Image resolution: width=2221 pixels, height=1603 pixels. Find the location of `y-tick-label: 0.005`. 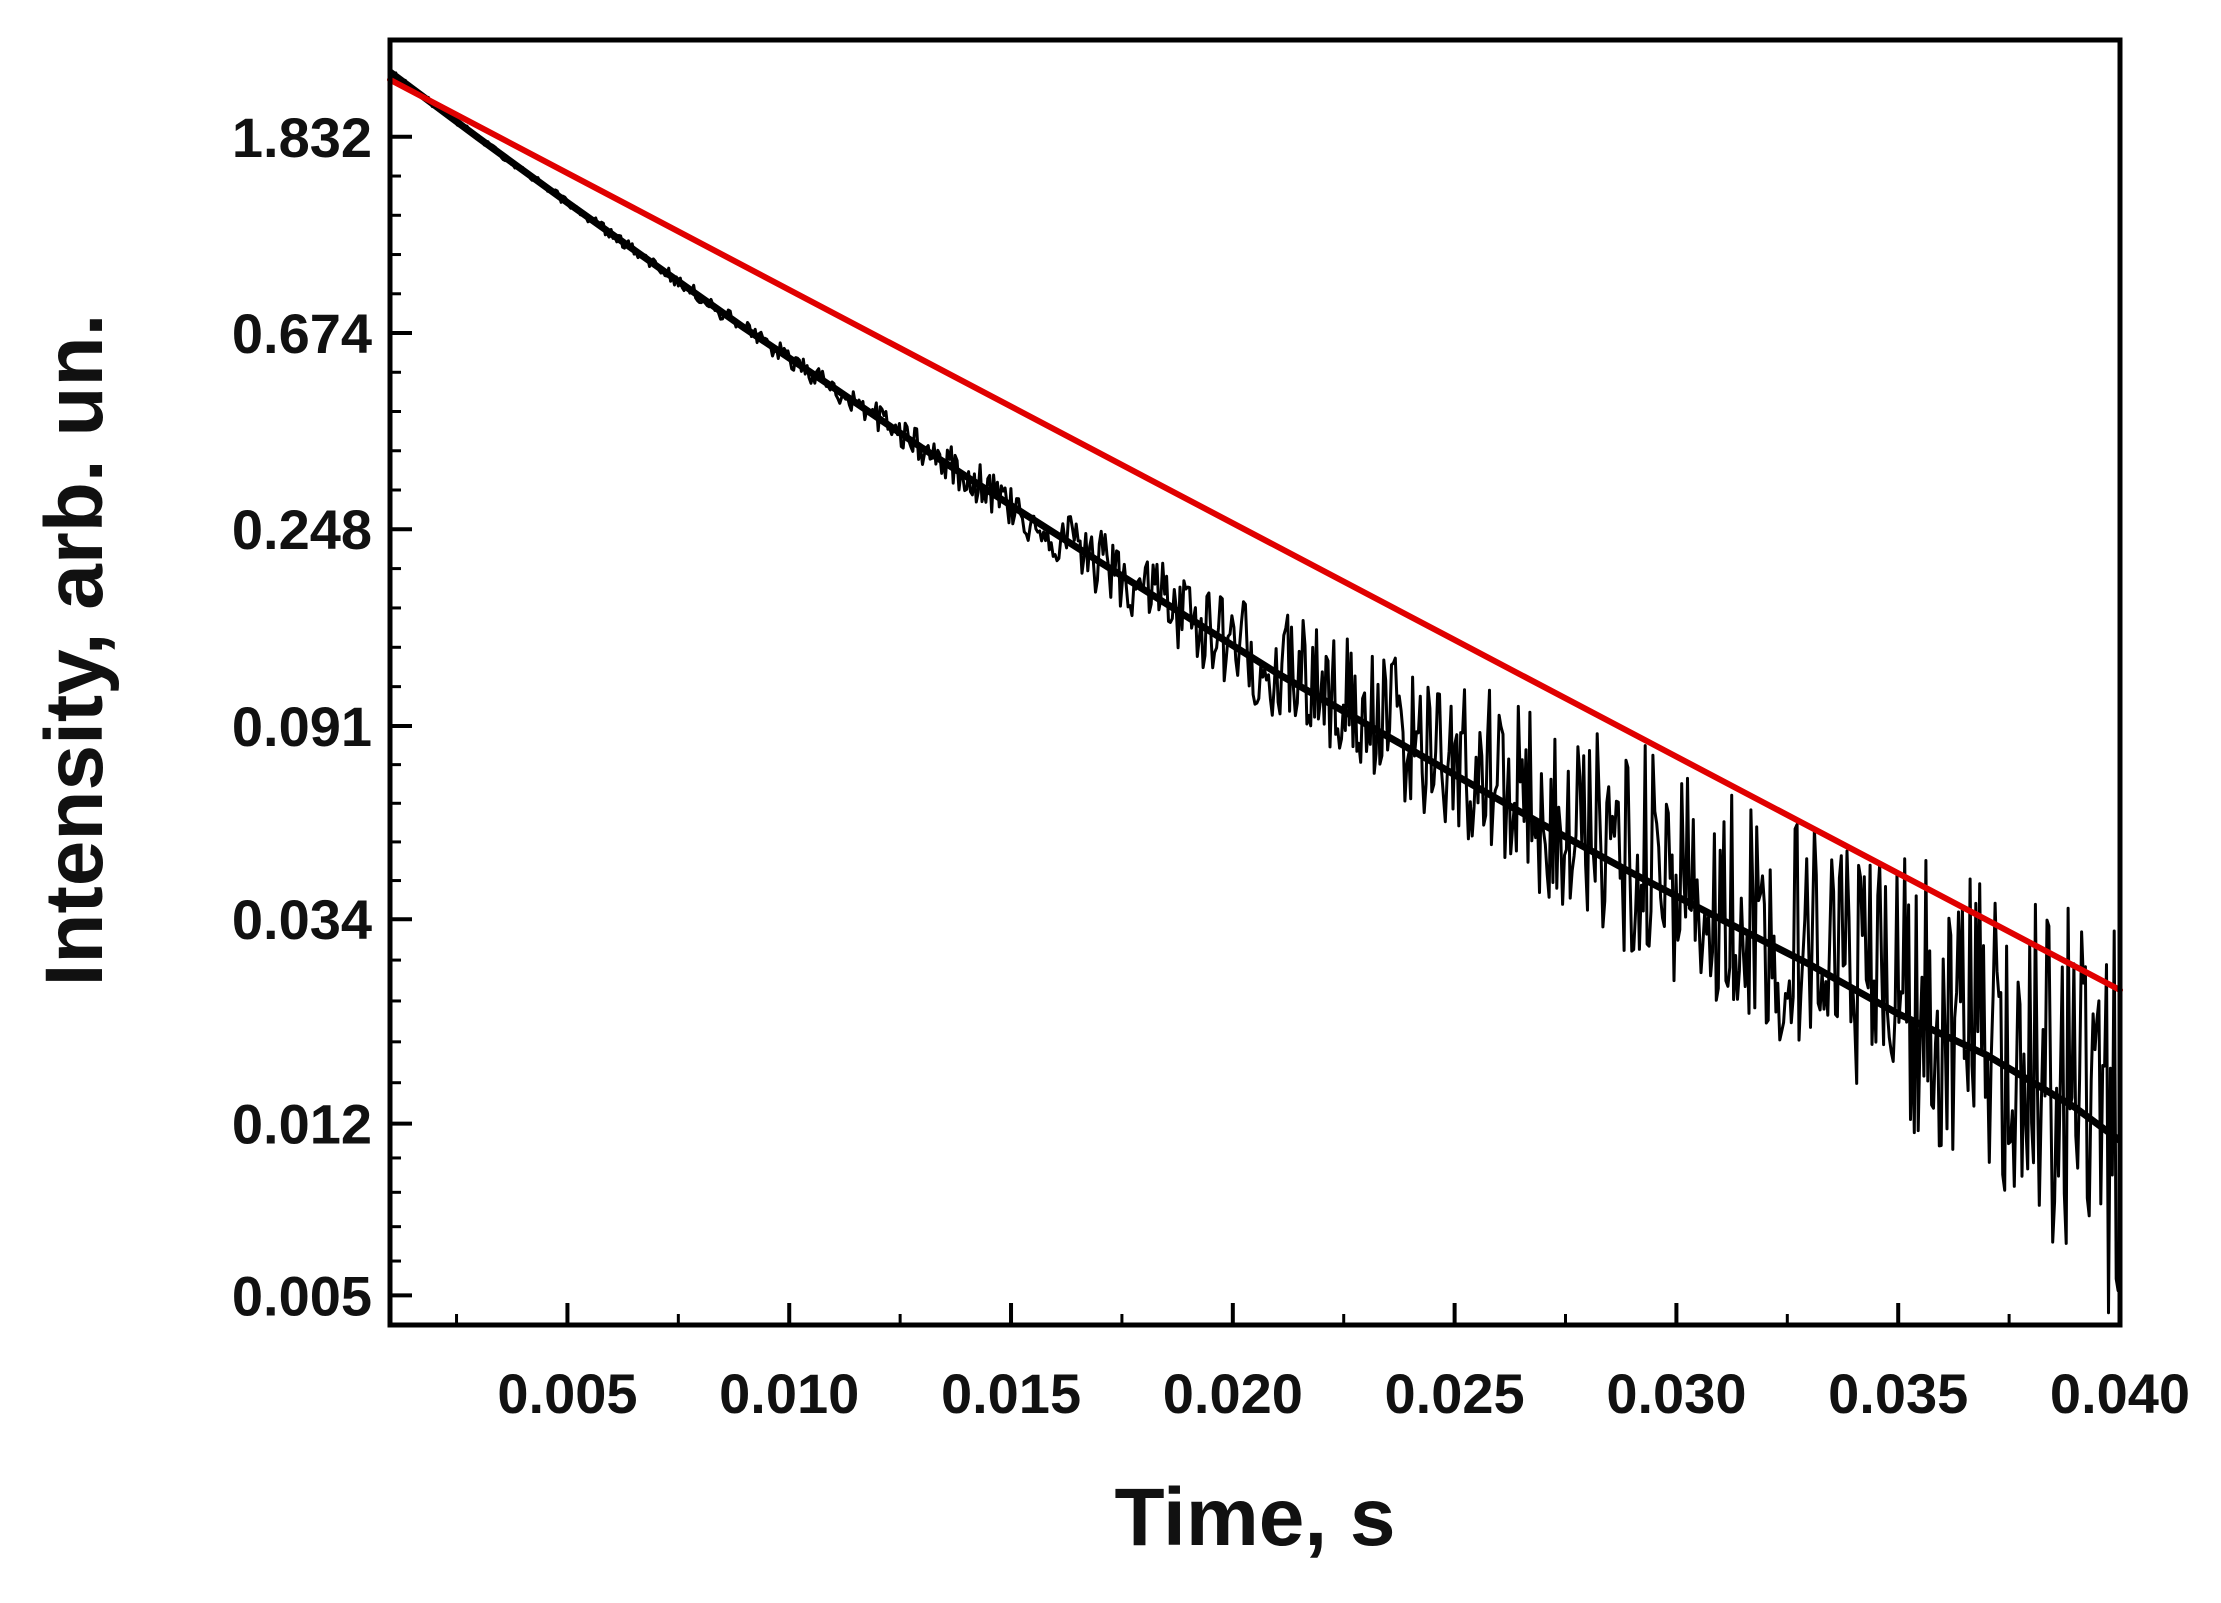

y-tick-label: 0.005 is located at coordinates (302, 1295).